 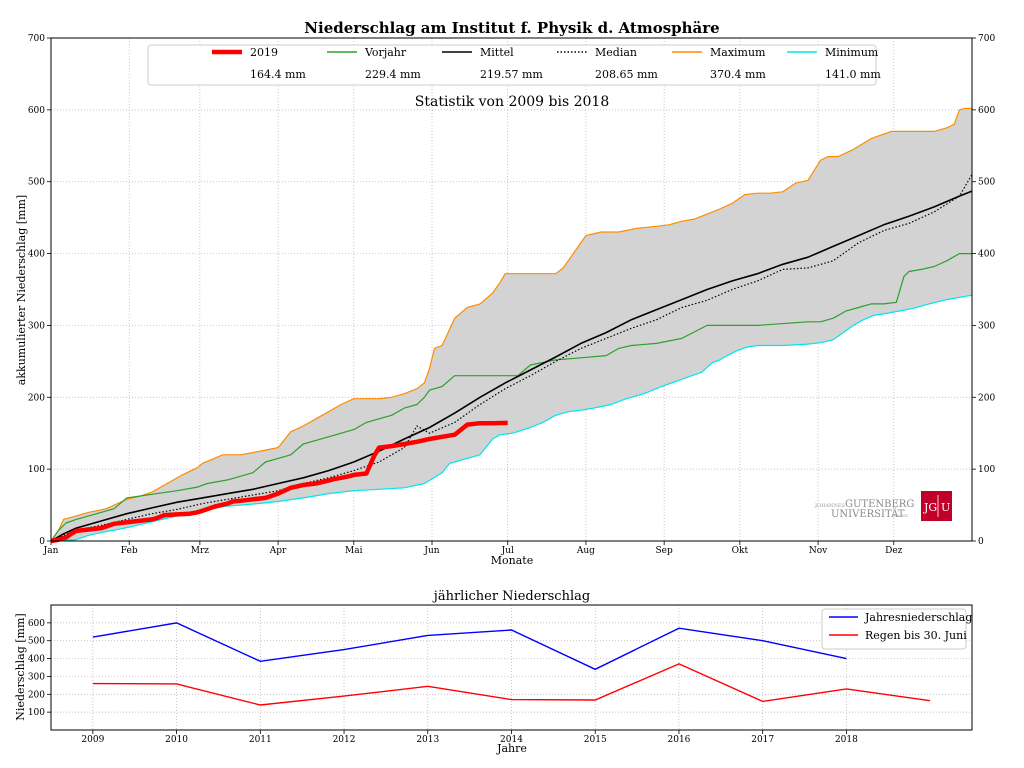 What do you see at coordinates (36, 326) in the screenshot?
I see `y-tick-label: 300` at bounding box center [36, 326].